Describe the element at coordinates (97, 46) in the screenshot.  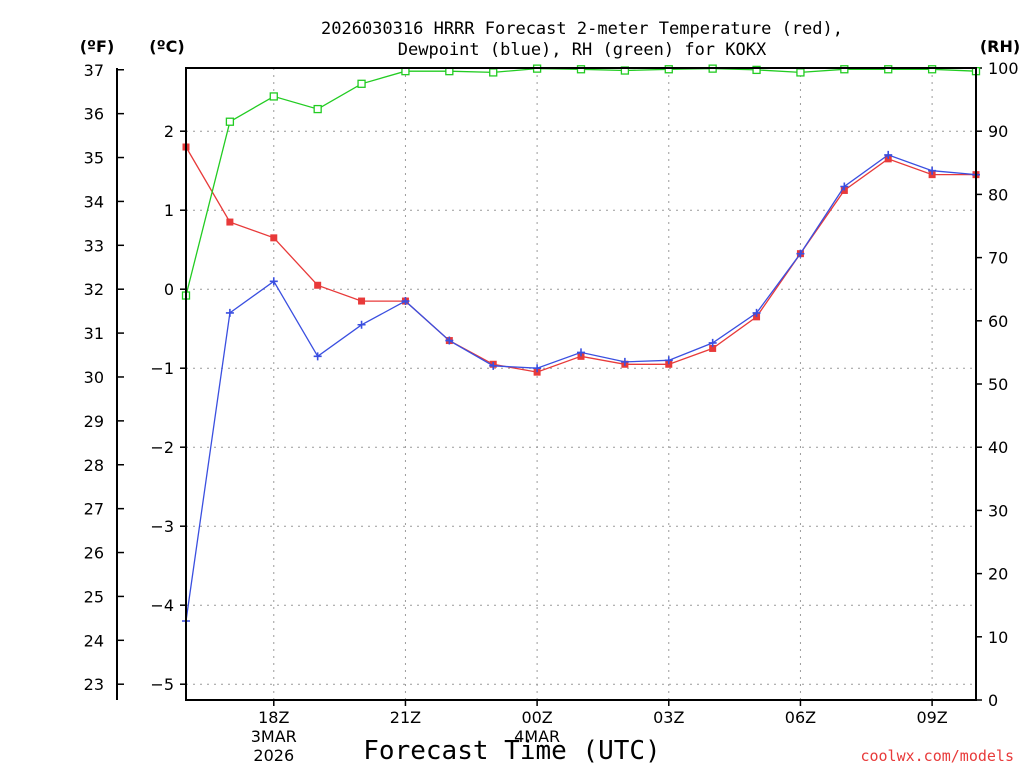
I see `fahrenheit-axis-unit: (ºF)` at that location.